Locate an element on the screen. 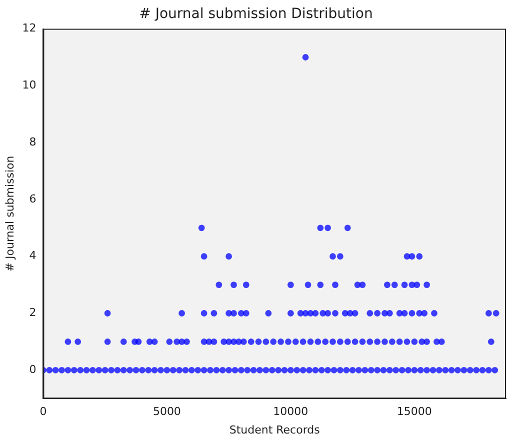 This screenshot has width=510, height=441. chart-title: # Journal submission Distribution is located at coordinates (256, 14).